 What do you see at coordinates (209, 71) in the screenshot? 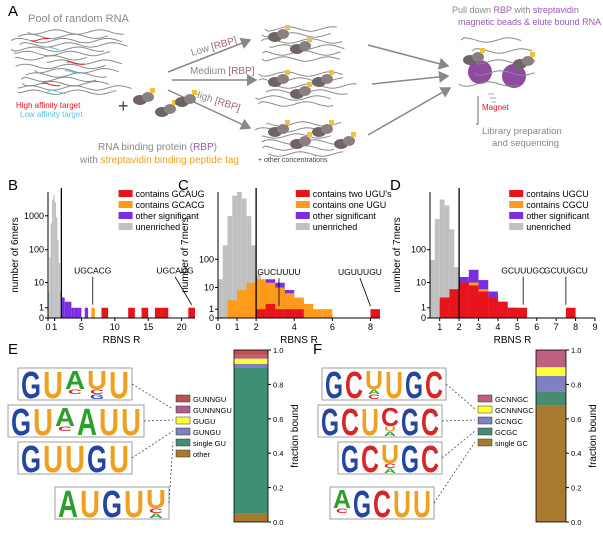
I see `text-part: Medium` at bounding box center [209, 71].